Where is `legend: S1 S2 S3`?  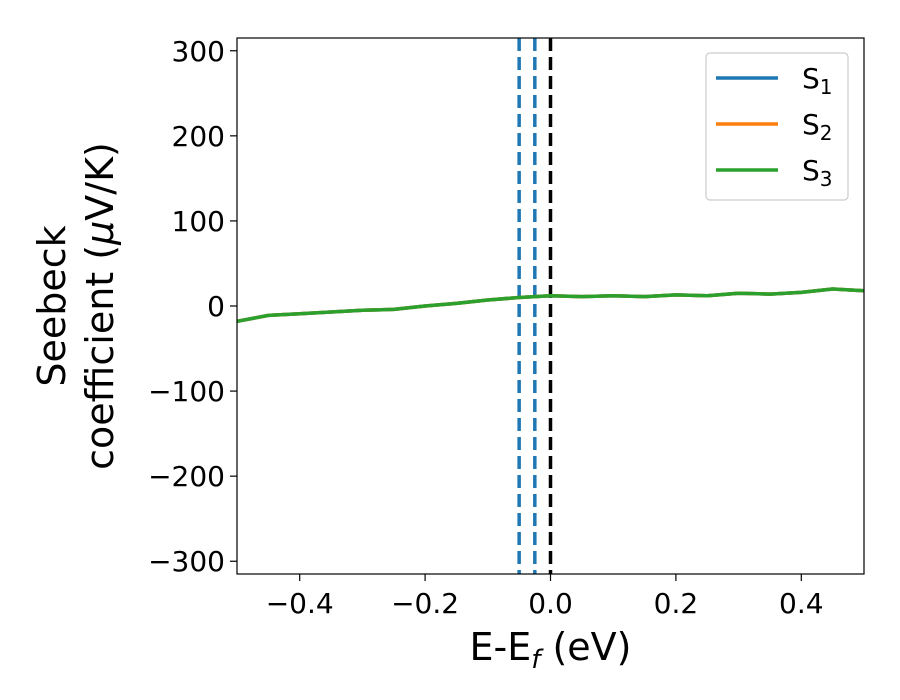 legend: S1 S2 S3 is located at coordinates (777, 126).